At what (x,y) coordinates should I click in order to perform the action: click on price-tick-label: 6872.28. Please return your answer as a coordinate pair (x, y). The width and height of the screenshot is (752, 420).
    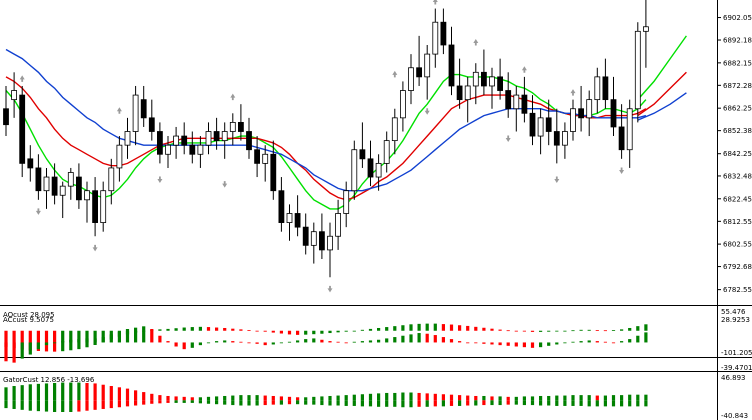
    Looking at the image, I should click on (737, 86).